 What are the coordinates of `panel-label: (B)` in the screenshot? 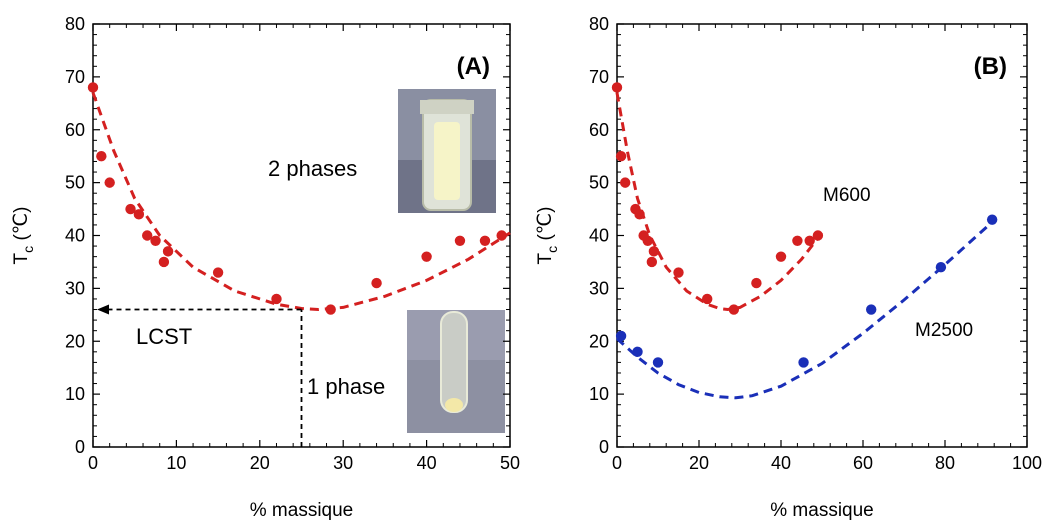 It's located at (990, 66).